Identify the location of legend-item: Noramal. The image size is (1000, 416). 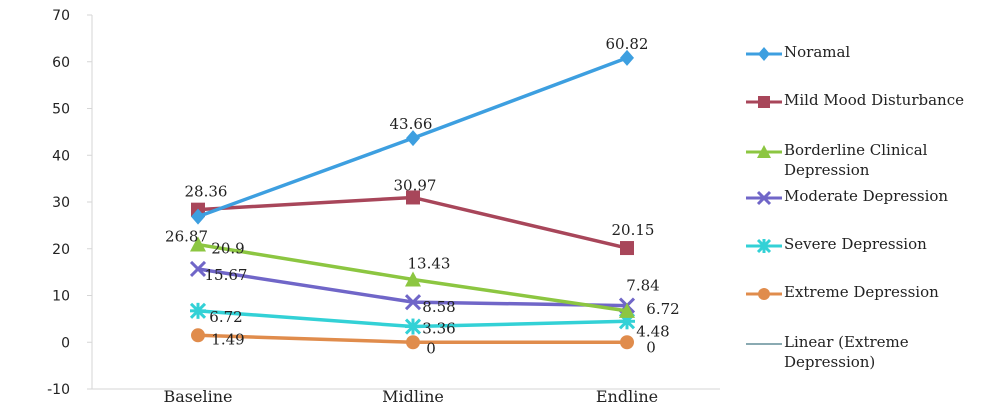
(870, 56).